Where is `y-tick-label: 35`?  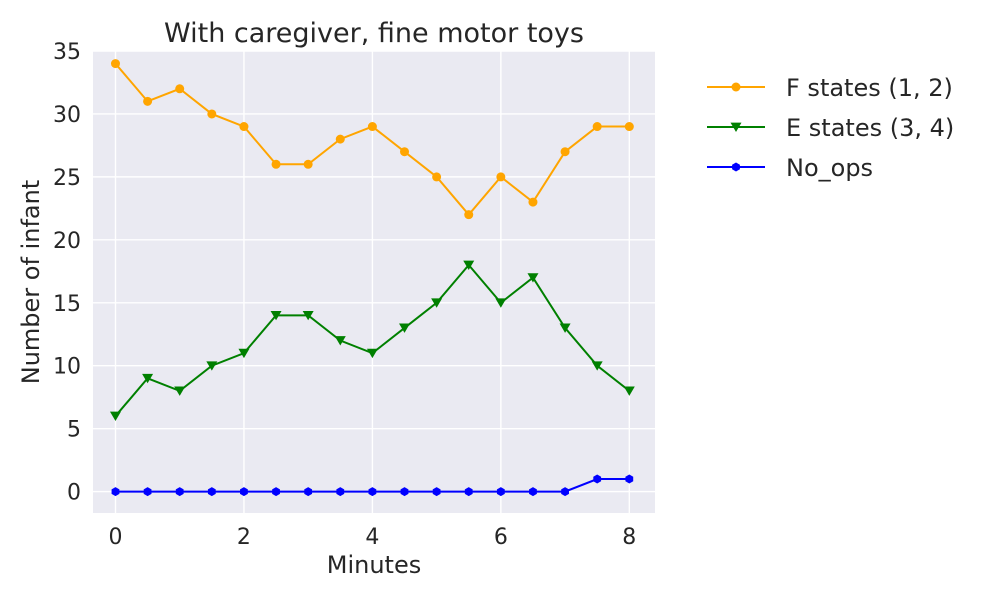
y-tick-label: 35 is located at coordinates (67, 52).